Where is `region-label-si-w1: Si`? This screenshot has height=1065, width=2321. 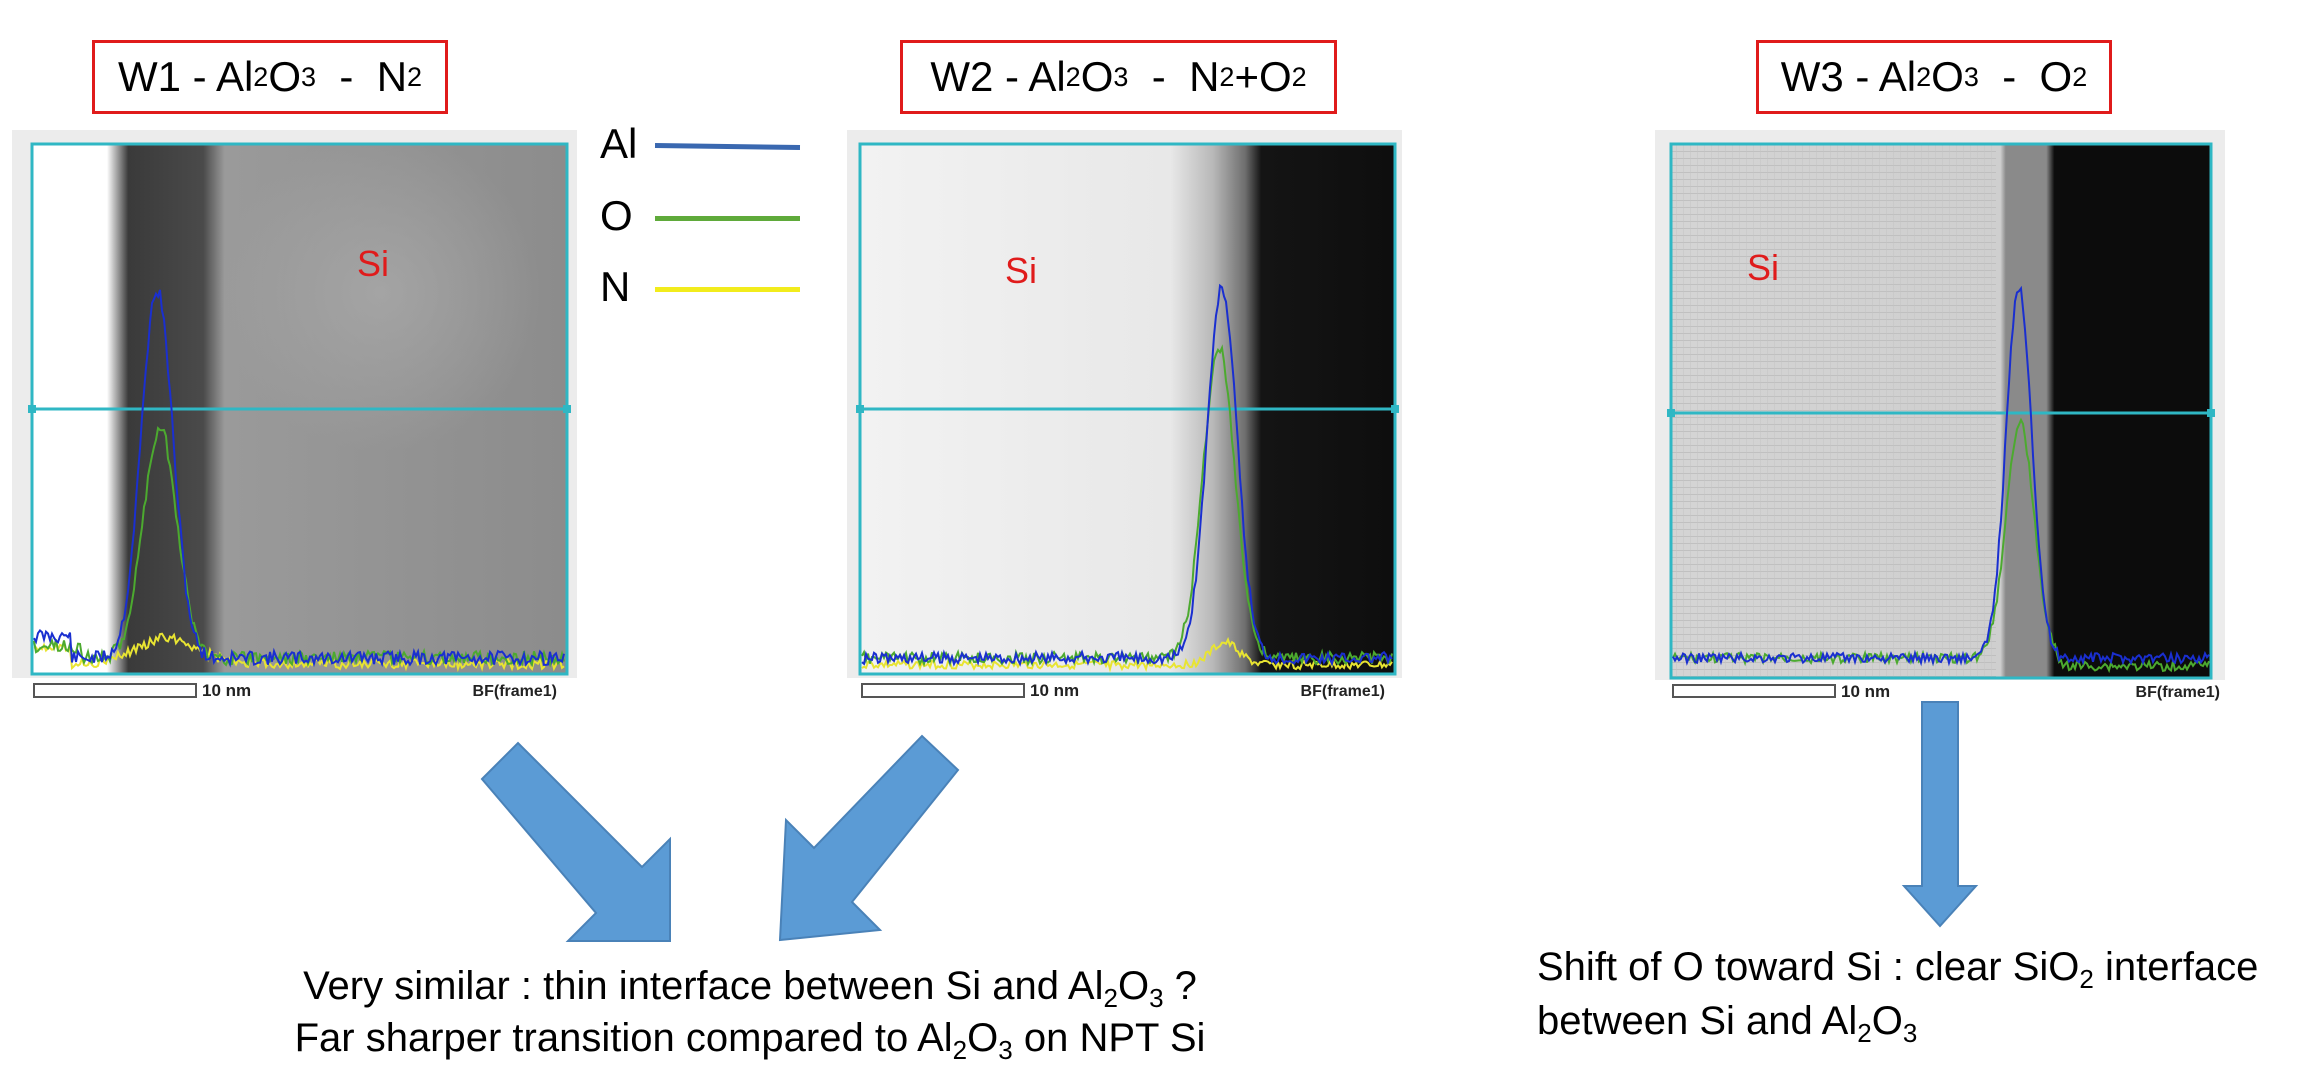
region-label-si-w1: Si is located at coordinates (373, 263).